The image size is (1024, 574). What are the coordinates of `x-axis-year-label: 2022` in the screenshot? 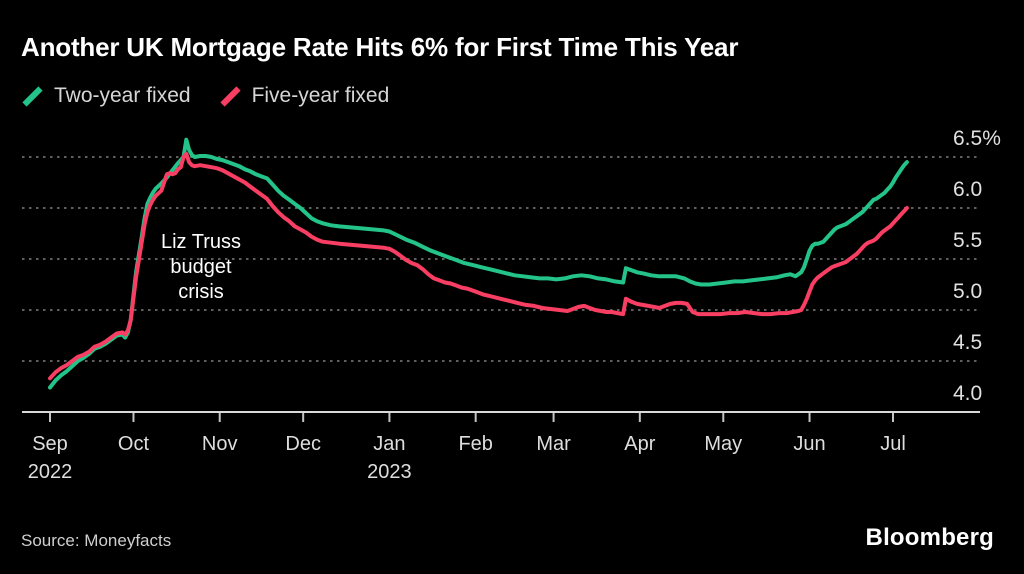 It's located at (50, 472).